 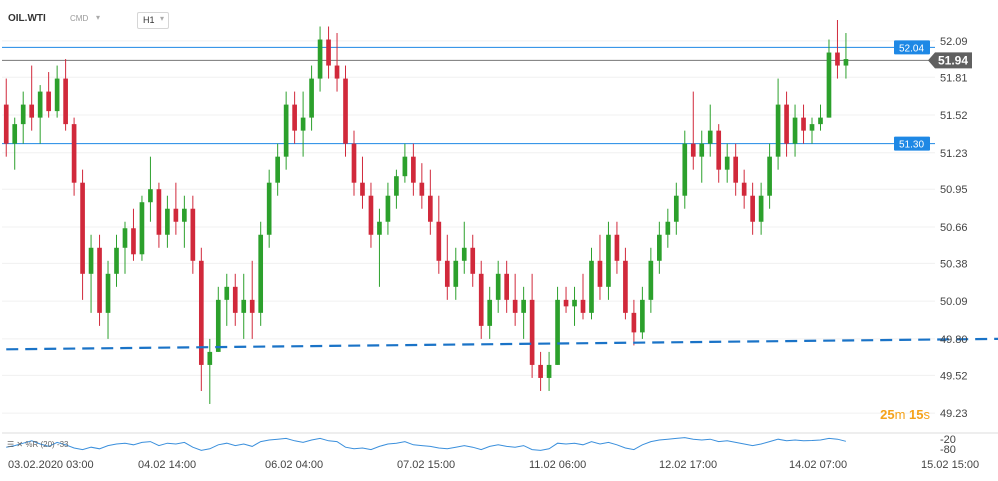 What do you see at coordinates (502, 344) in the screenshot?
I see `trendline` at bounding box center [502, 344].